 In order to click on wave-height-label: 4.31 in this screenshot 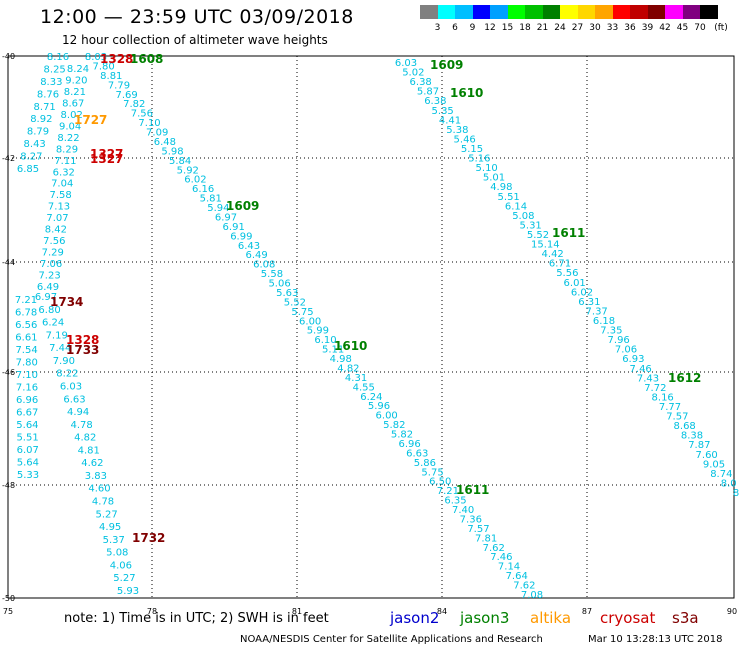, I will do `click(356, 378)`.